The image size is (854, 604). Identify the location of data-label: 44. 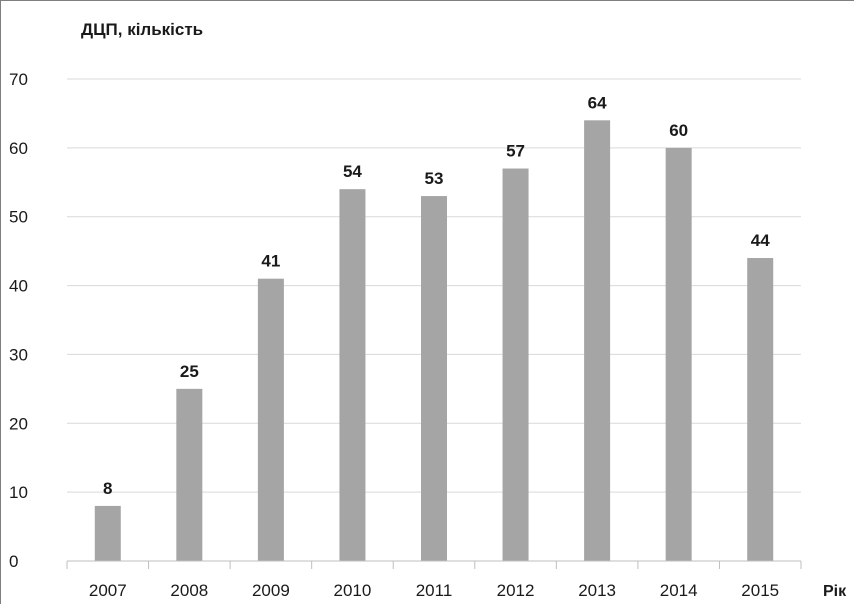
(760, 240).